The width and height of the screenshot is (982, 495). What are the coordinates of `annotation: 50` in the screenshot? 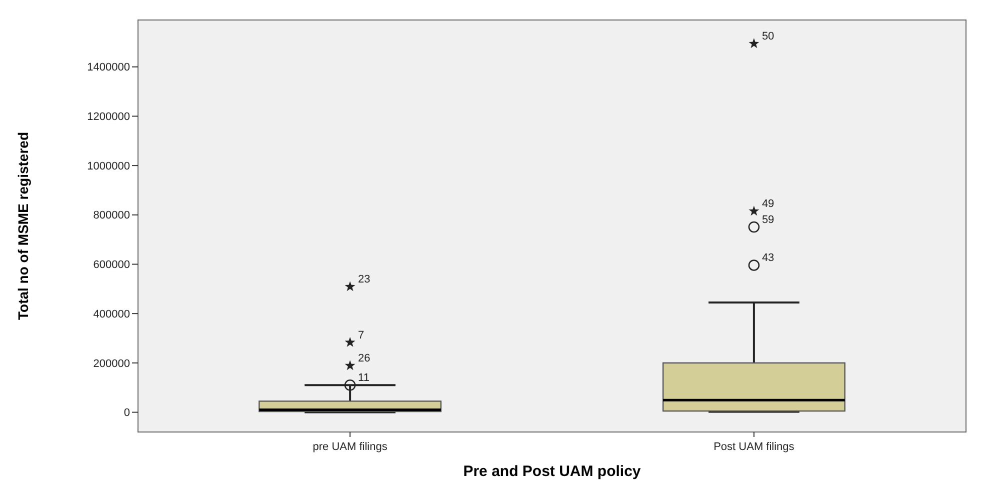 It's located at (768, 36).